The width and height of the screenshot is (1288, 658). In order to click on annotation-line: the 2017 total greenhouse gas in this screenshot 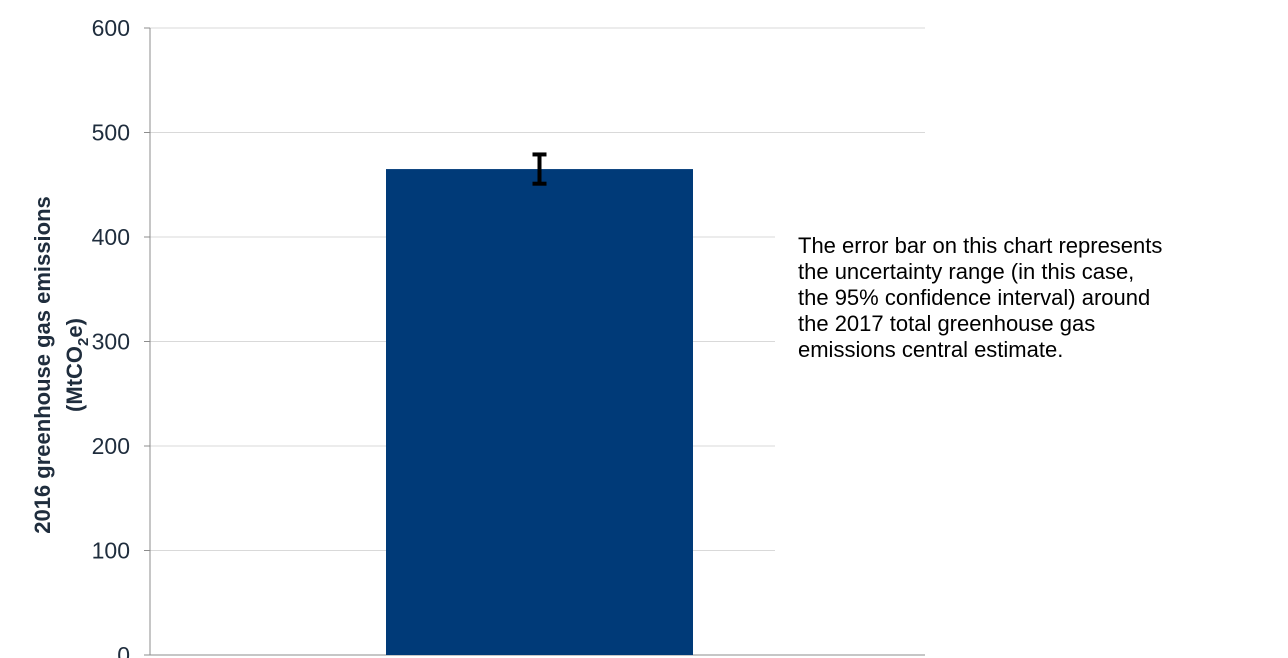, I will do `click(947, 323)`.